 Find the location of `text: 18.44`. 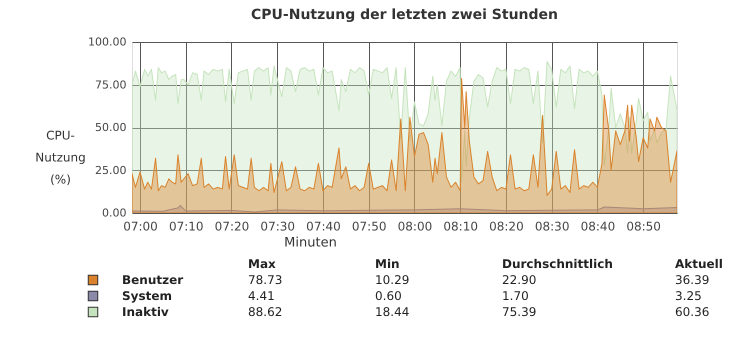

text: 18.44 is located at coordinates (392, 312).